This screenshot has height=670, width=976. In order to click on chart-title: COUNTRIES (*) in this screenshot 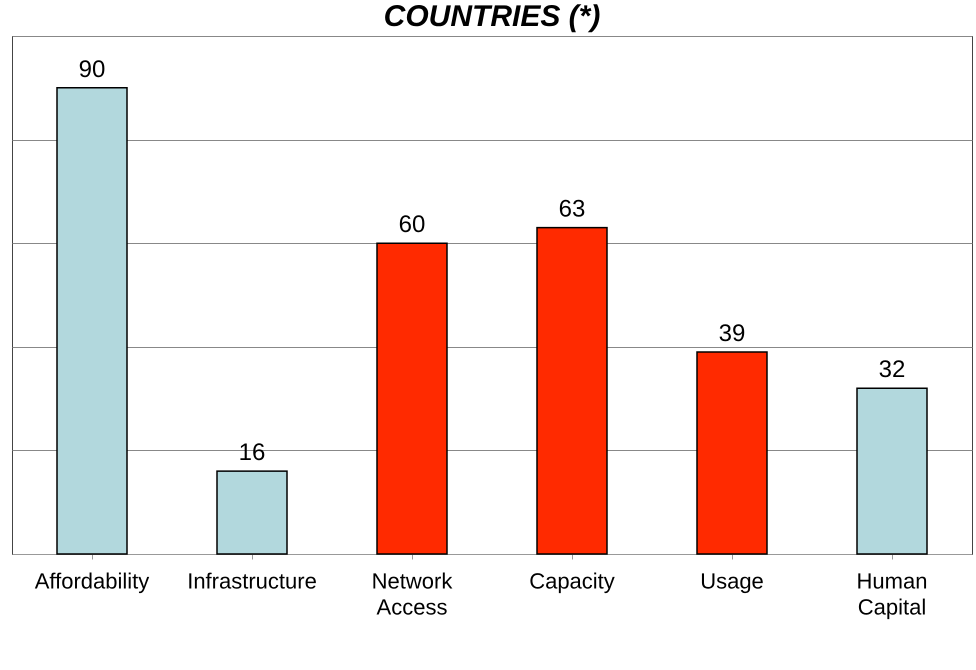, I will do `click(492, 16)`.